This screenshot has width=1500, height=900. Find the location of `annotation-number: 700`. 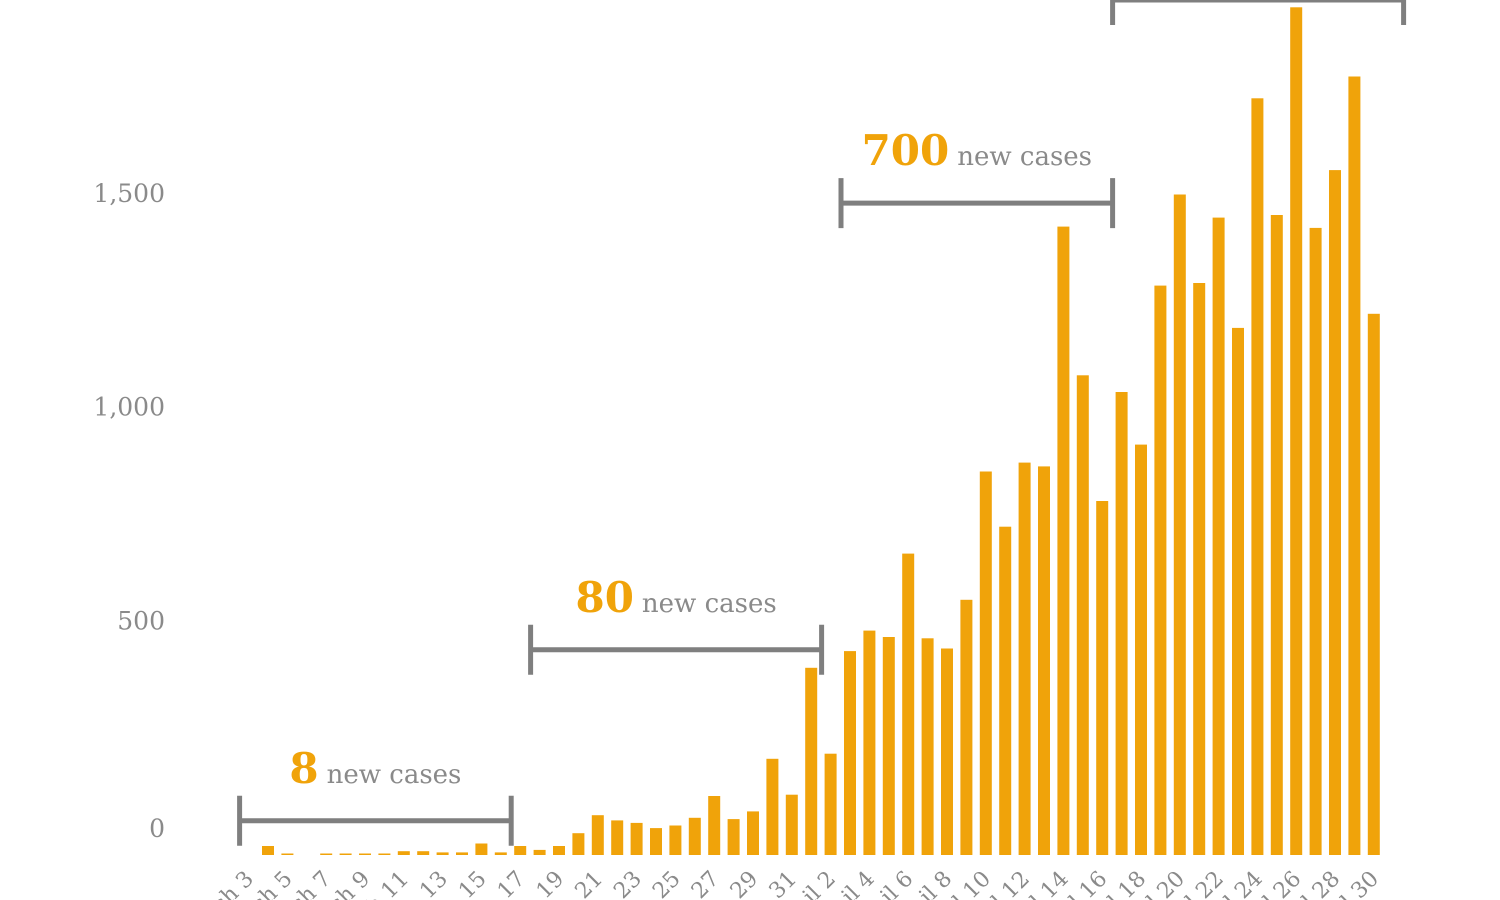

annotation-number: 700 is located at coordinates (906, 150).